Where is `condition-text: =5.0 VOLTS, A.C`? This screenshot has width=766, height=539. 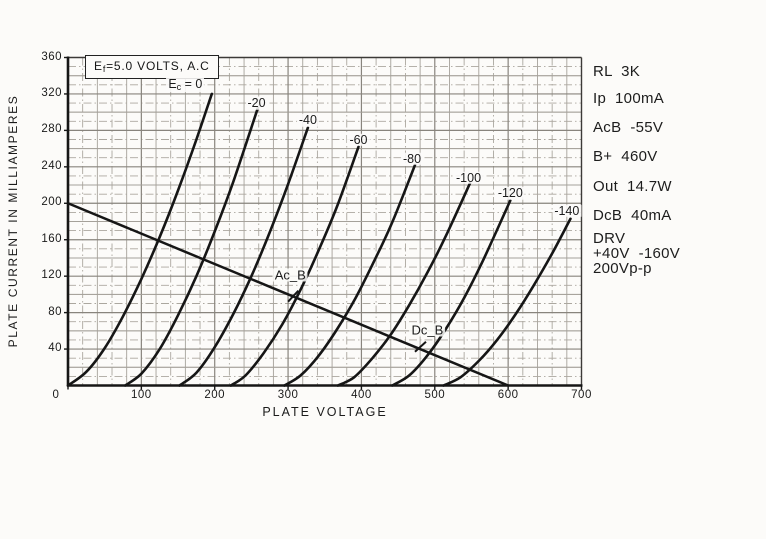
condition-text: =5.0 VOLTS, A.C is located at coordinates (158, 66).